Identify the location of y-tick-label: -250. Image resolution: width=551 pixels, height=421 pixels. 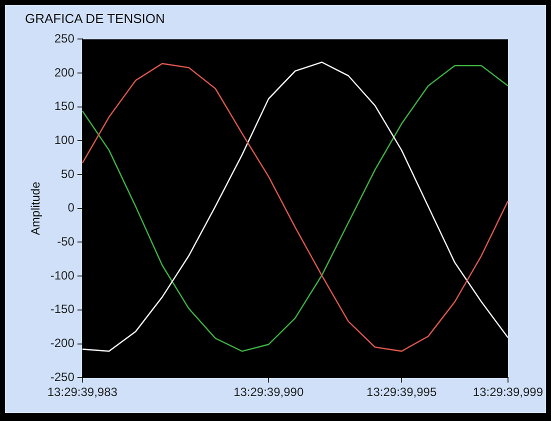
(62, 377).